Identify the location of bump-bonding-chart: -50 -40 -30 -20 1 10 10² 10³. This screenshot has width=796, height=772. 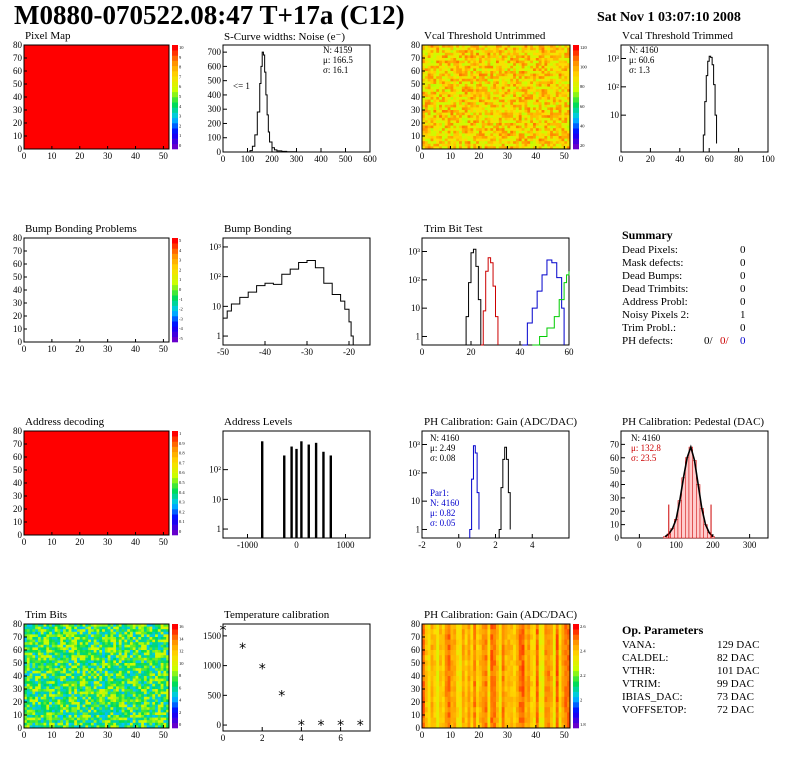
(290, 297).